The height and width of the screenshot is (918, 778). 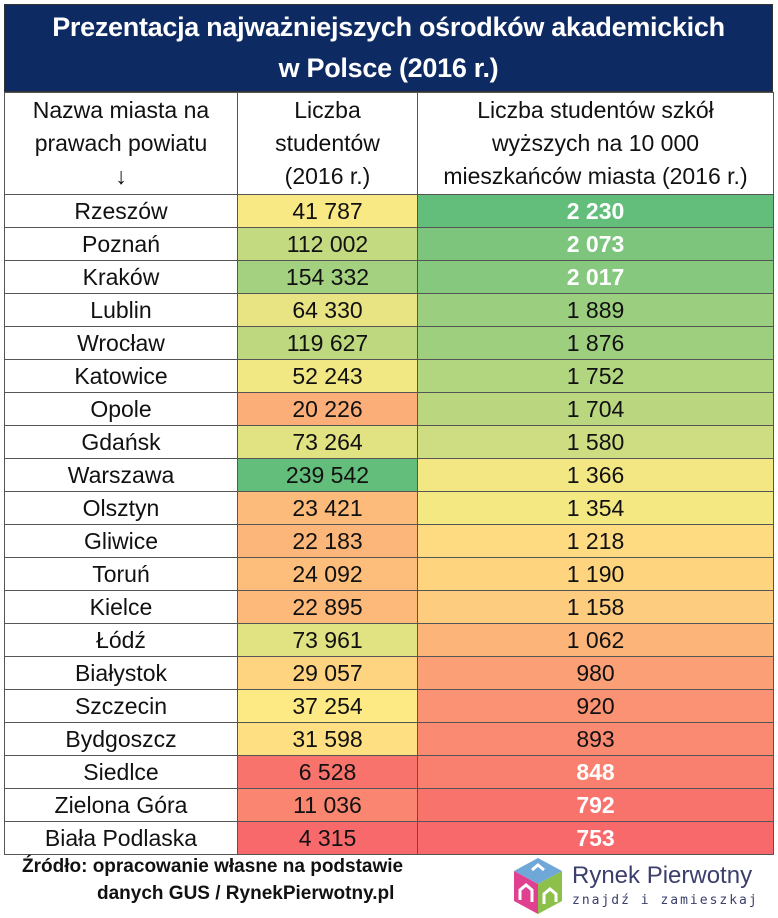 I want to click on city-name: Poznań, so click(x=121, y=244).